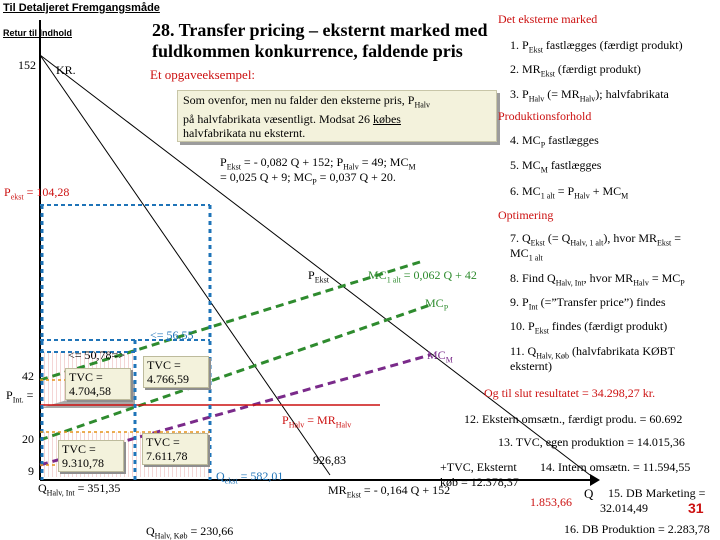 The height and width of the screenshot is (540, 720). Describe the element at coordinates (591, 442) in the screenshot. I see `step-13: 13. TVC, egen produktion = 14.015,36` at that location.